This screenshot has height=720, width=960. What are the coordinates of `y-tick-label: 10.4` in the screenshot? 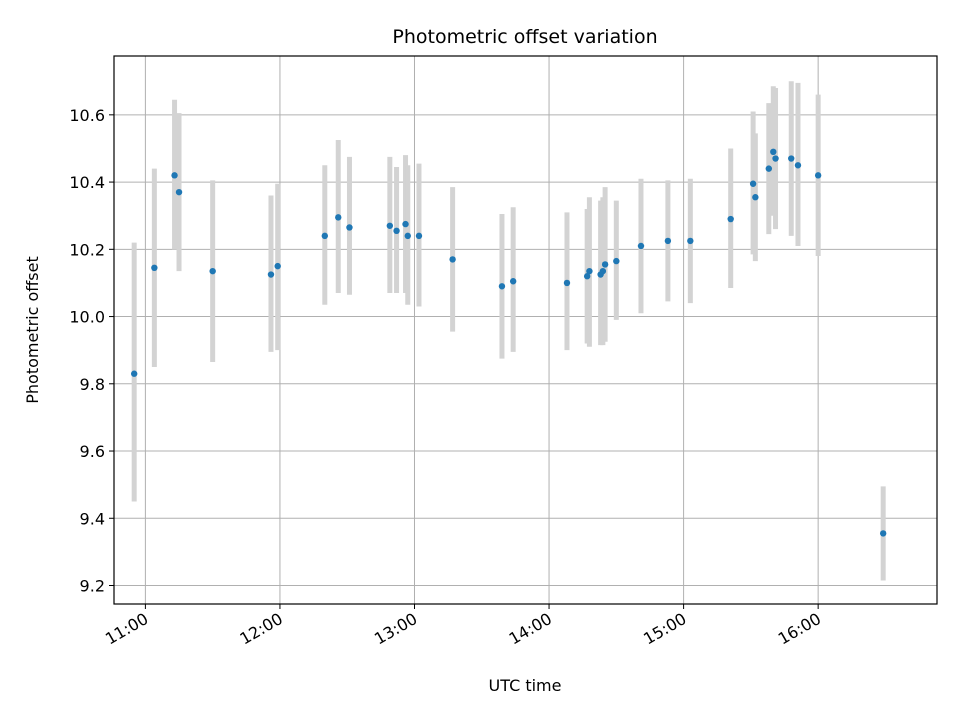 It's located at (87, 182).